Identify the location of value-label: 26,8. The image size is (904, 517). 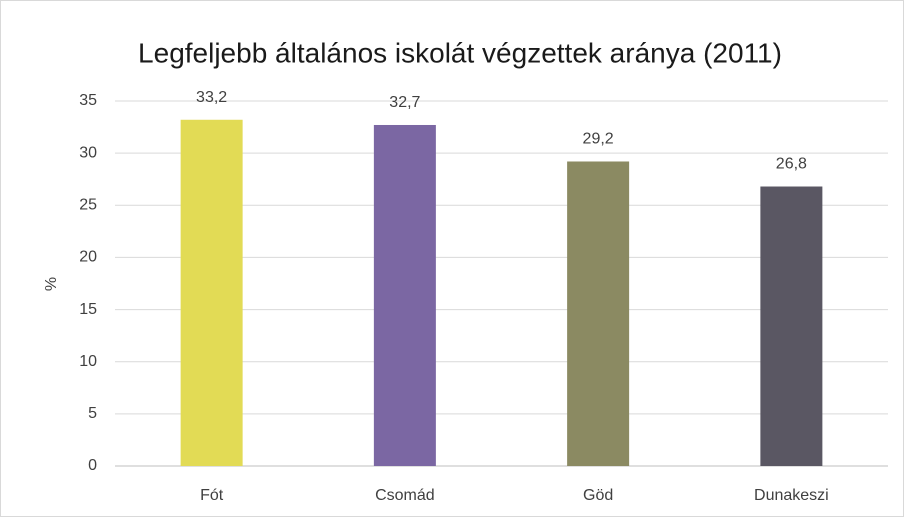
(791, 164).